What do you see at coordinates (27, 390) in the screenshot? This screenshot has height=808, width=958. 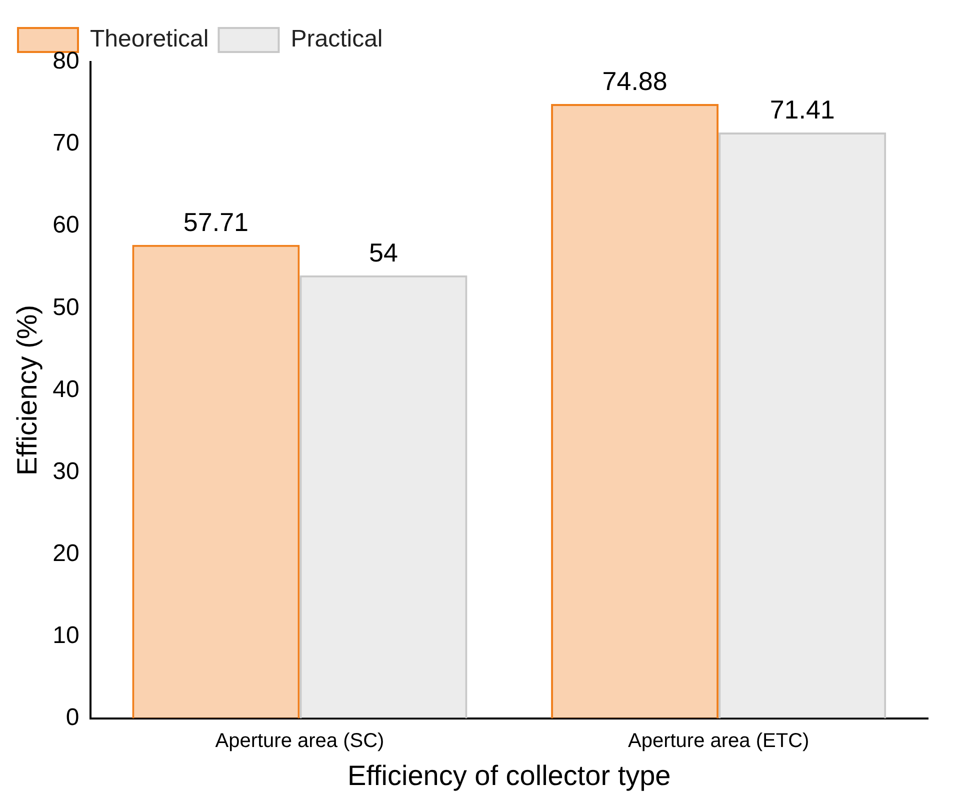 I see `y-axis-title: Efficiency (%)` at bounding box center [27, 390].